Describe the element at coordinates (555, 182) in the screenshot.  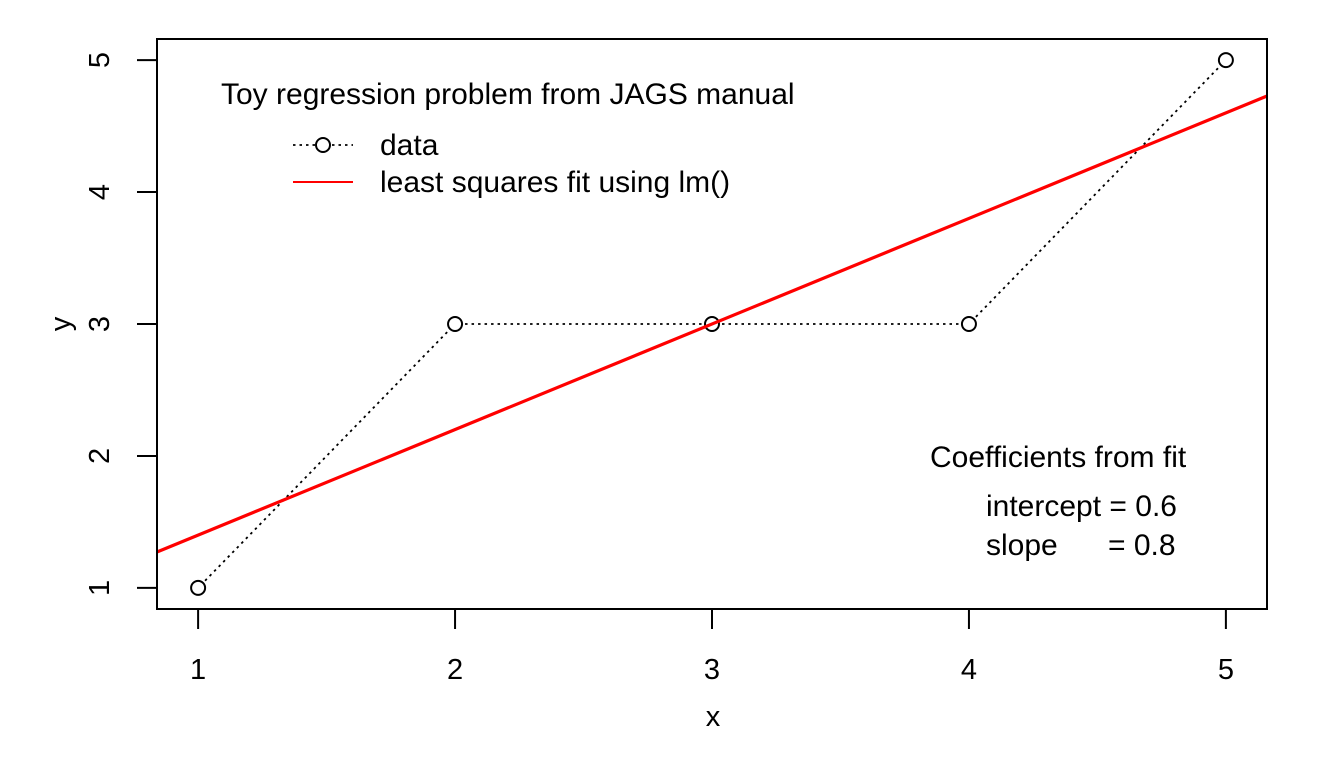
I see `legend-fit-label: least squares fit using lm()` at that location.